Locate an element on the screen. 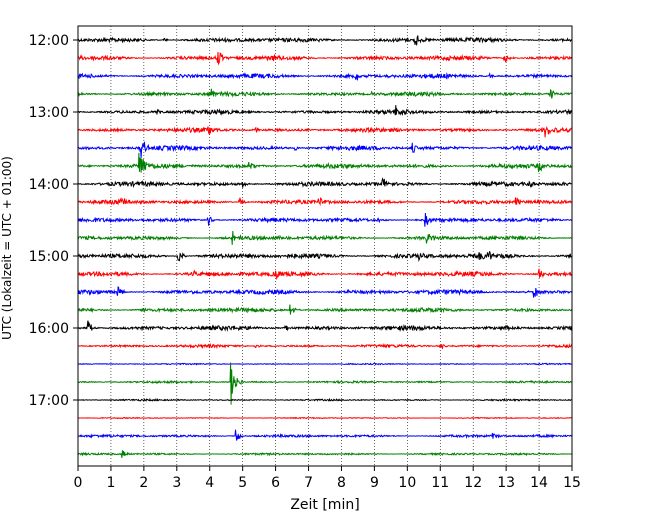 The width and height of the screenshot is (650, 520). y-tick-label-3: 15:00 is located at coordinates (49, 257).